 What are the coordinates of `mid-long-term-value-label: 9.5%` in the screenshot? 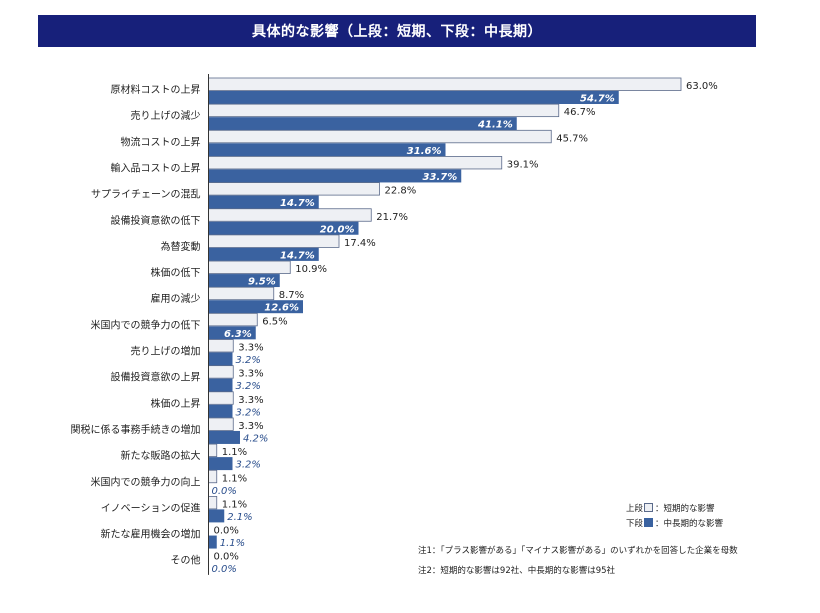 It's located at (262, 282).